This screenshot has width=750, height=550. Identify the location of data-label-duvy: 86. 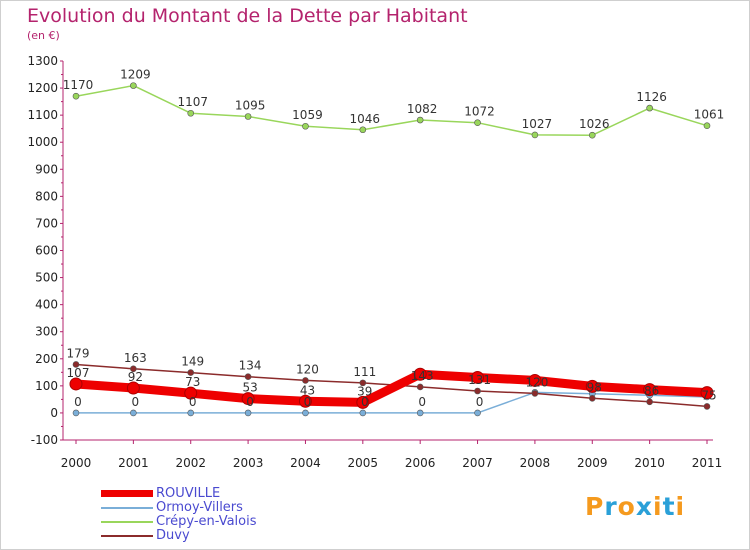
(651, 391).